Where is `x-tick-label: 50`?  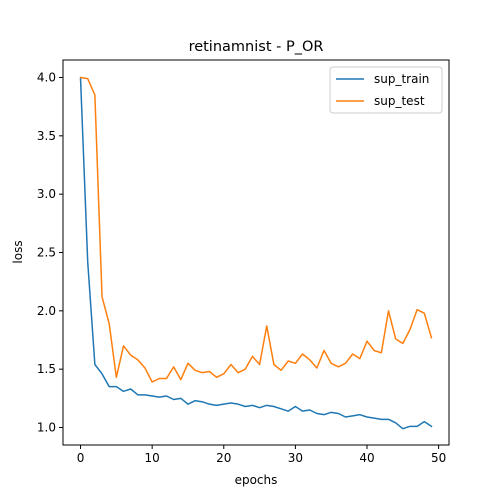 x-tick-label: 50 is located at coordinates (438, 458).